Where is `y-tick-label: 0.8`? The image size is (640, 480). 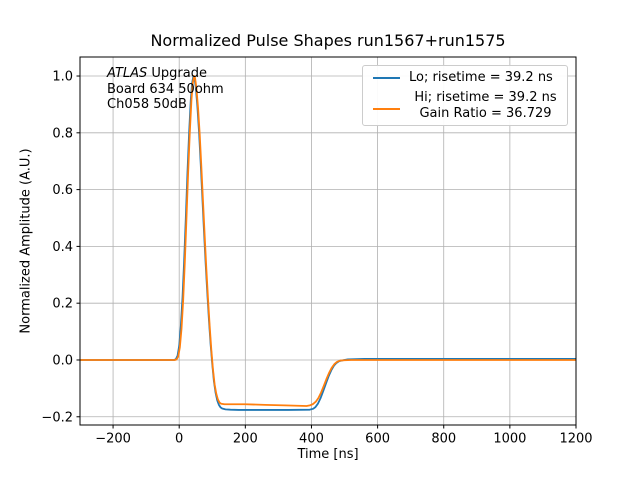
y-tick-label: 0.8 is located at coordinates (62, 133).